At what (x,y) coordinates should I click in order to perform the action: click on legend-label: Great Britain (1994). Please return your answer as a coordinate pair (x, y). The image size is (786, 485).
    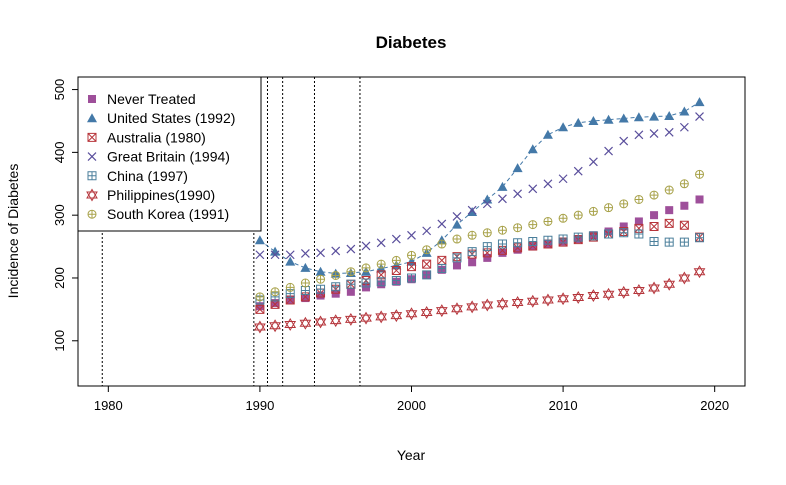
    Looking at the image, I should click on (168, 157).